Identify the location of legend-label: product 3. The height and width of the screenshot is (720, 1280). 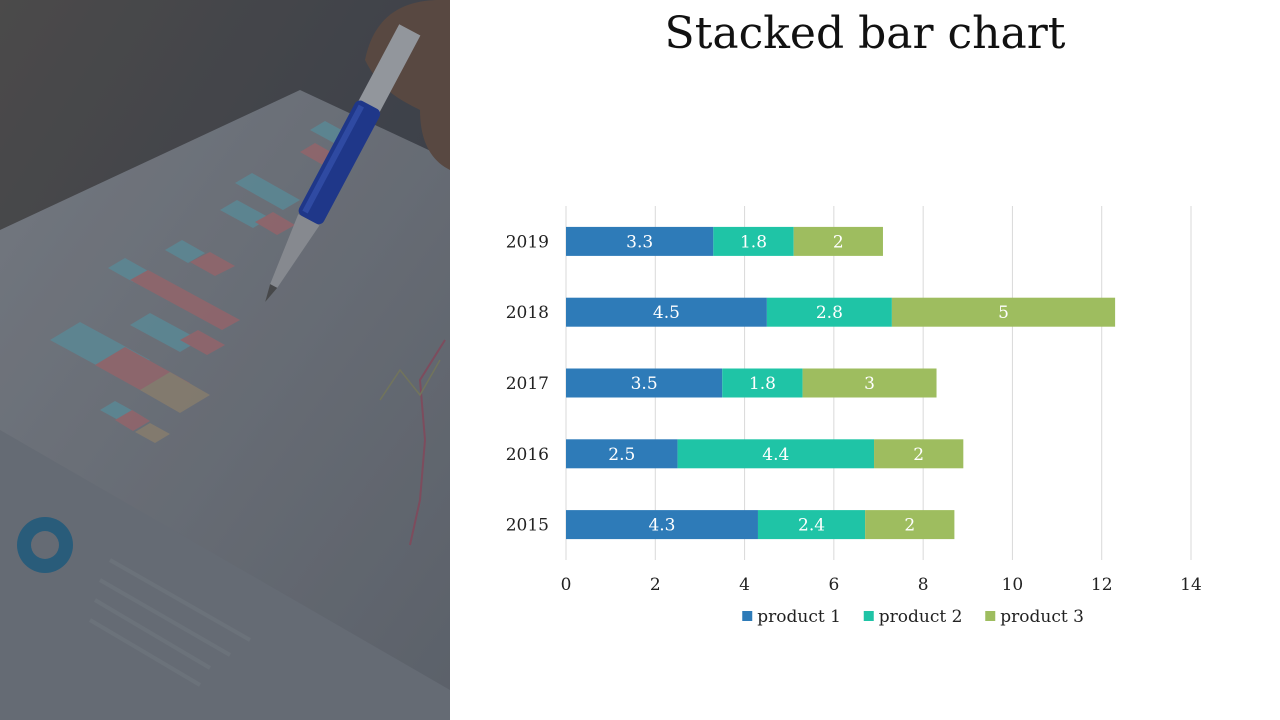
(1042, 617).